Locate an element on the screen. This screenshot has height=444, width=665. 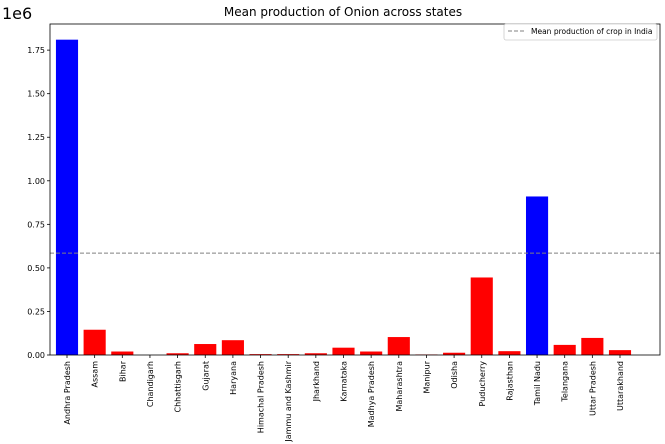
bar-gujarat is located at coordinates (205, 349).